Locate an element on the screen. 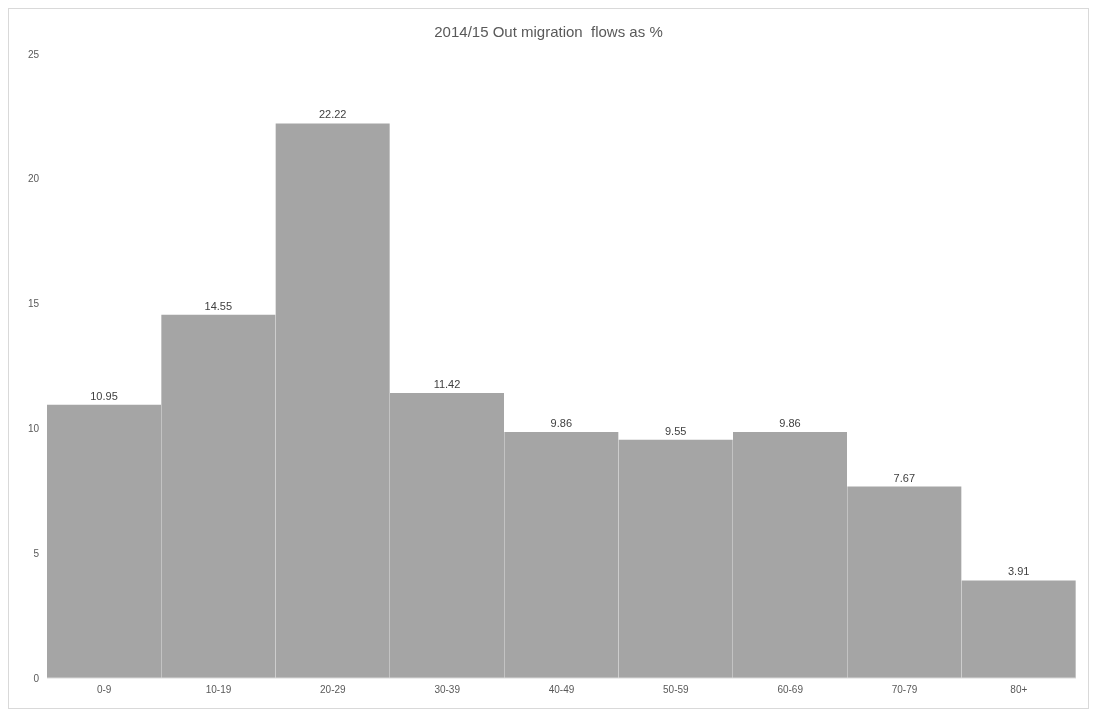  y-tick-label: 10 is located at coordinates (33, 428).